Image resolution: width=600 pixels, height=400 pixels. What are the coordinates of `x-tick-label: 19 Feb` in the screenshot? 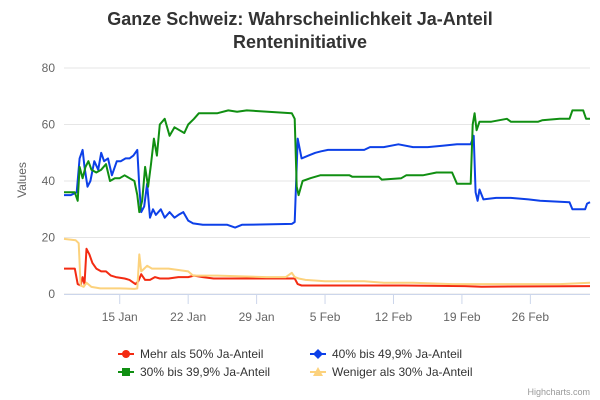 It's located at (462, 317).